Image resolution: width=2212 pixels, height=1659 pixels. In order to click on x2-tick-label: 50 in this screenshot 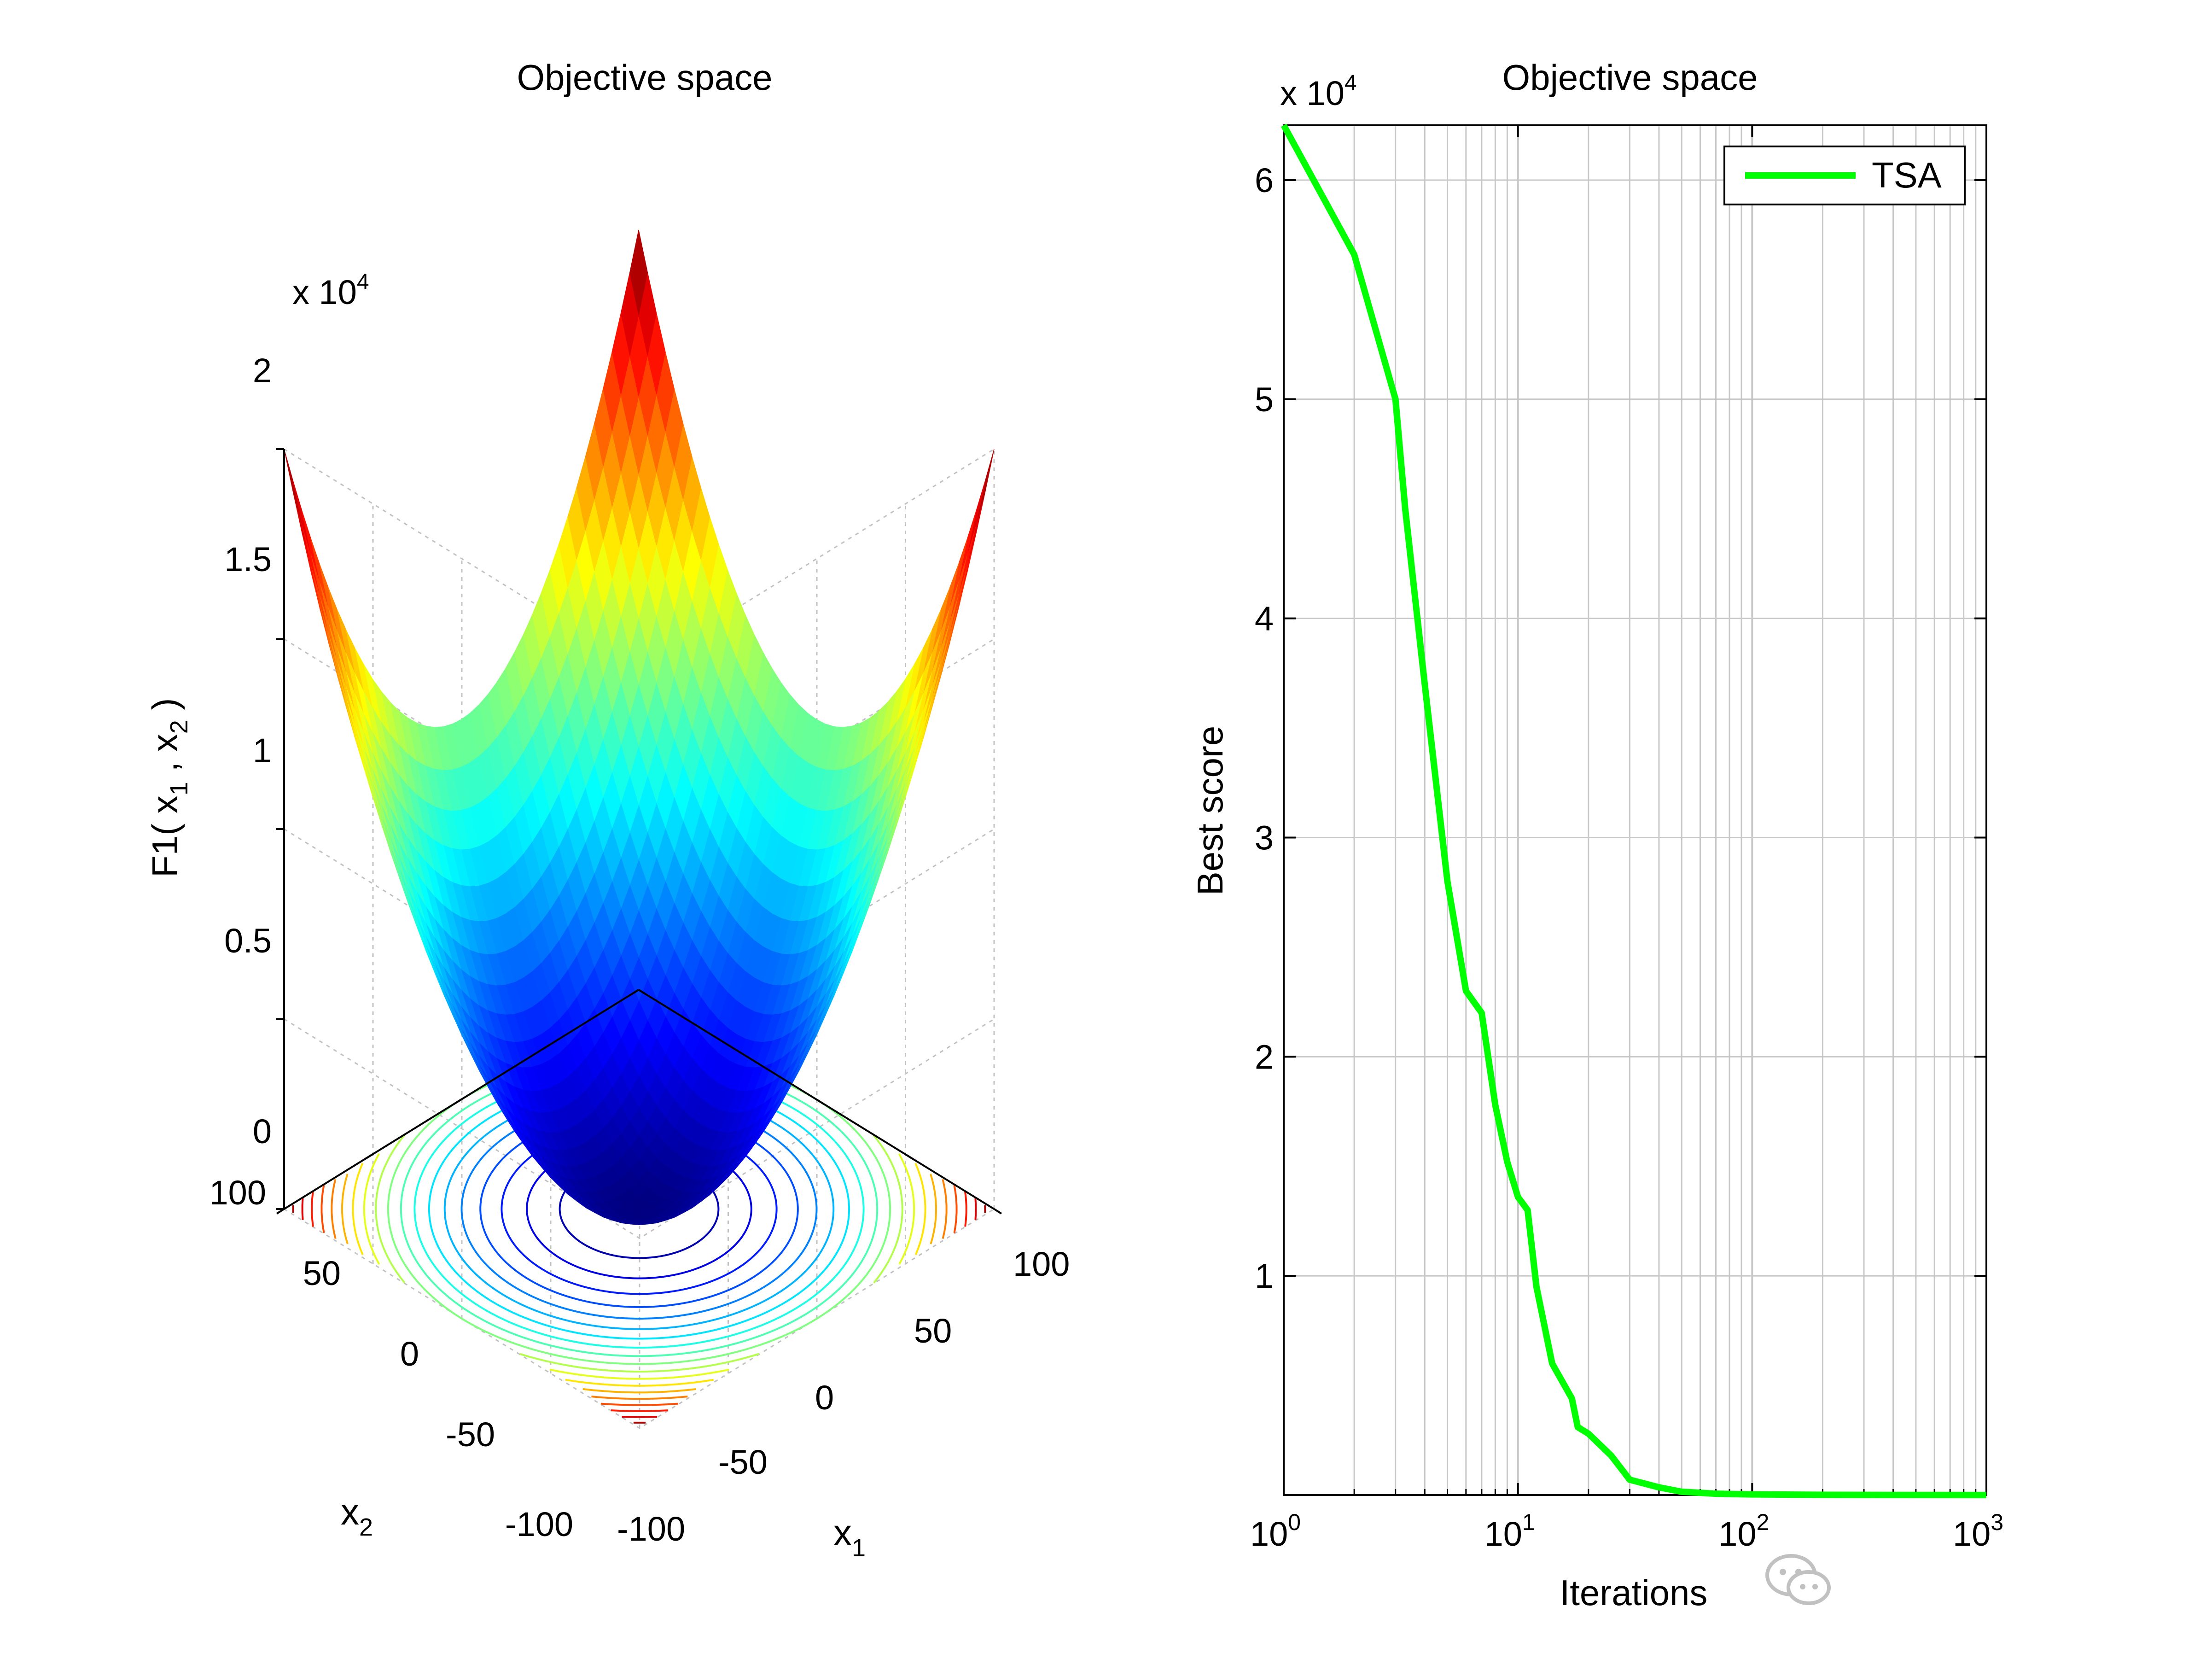, I will do `click(322, 1273)`.